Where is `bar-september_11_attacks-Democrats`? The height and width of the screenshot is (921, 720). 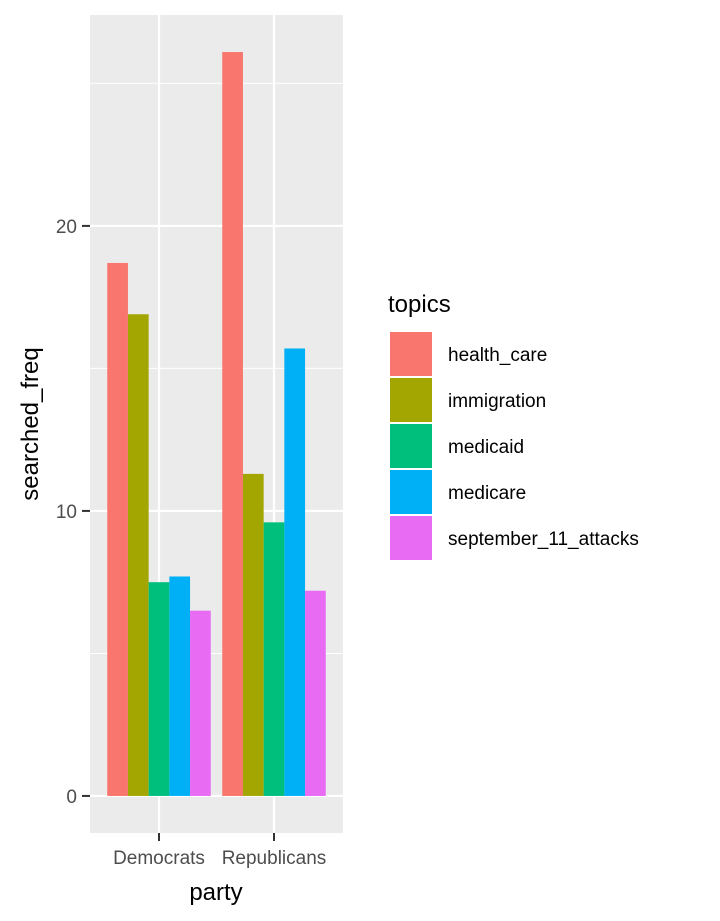
bar-september_11_attacks-Democrats is located at coordinates (200, 703).